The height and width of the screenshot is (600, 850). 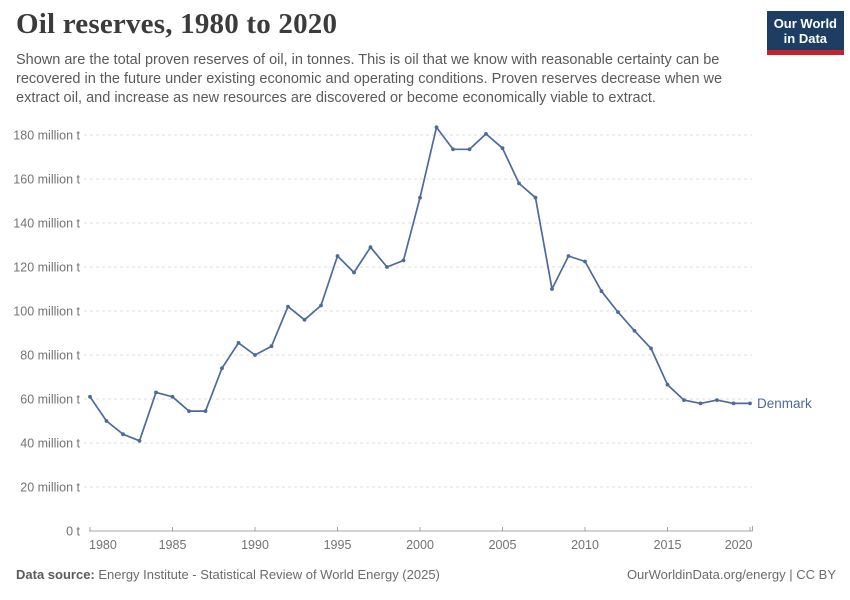 I want to click on x-axis-tick-label: 1990, so click(x=255, y=545).